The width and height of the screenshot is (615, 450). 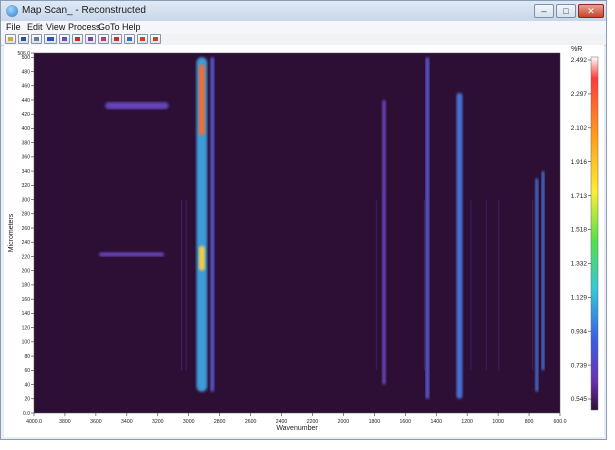 What do you see at coordinates (109, 27) in the screenshot?
I see `menu-goto: GoTo` at bounding box center [109, 27].